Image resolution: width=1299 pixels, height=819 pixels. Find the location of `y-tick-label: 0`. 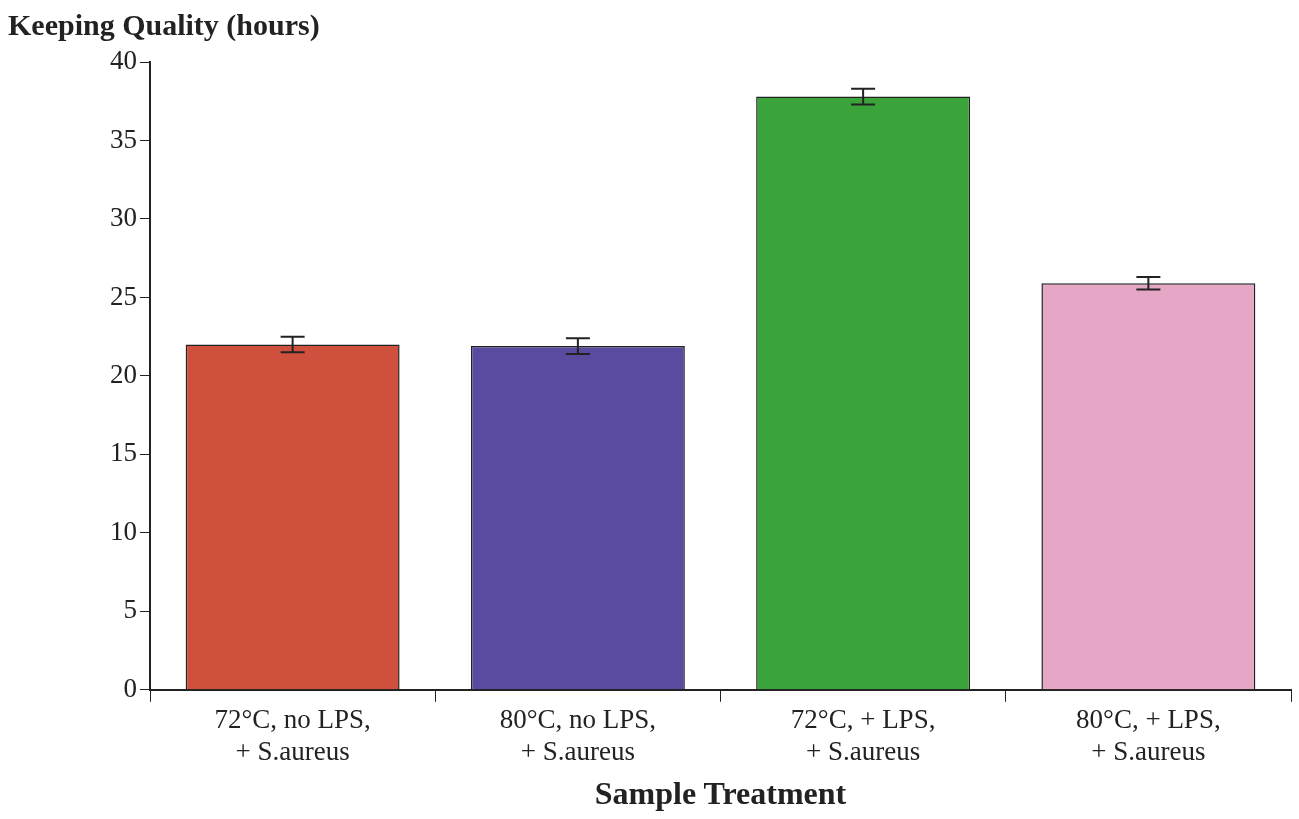

y-tick-label: 0 is located at coordinates (130, 687).